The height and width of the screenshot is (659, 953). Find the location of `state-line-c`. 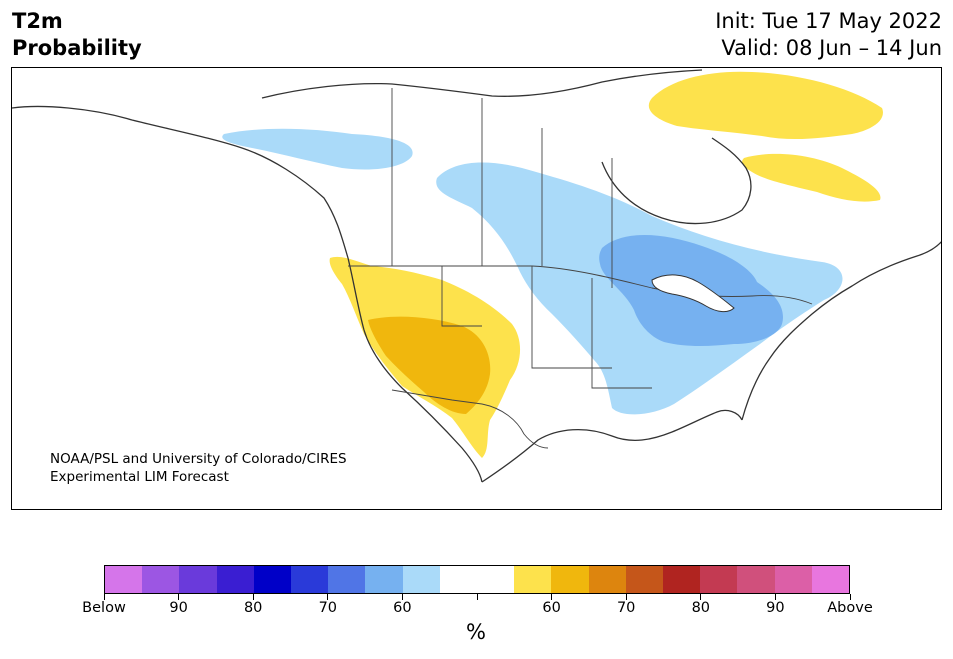

state-line-c is located at coordinates (621, 333).